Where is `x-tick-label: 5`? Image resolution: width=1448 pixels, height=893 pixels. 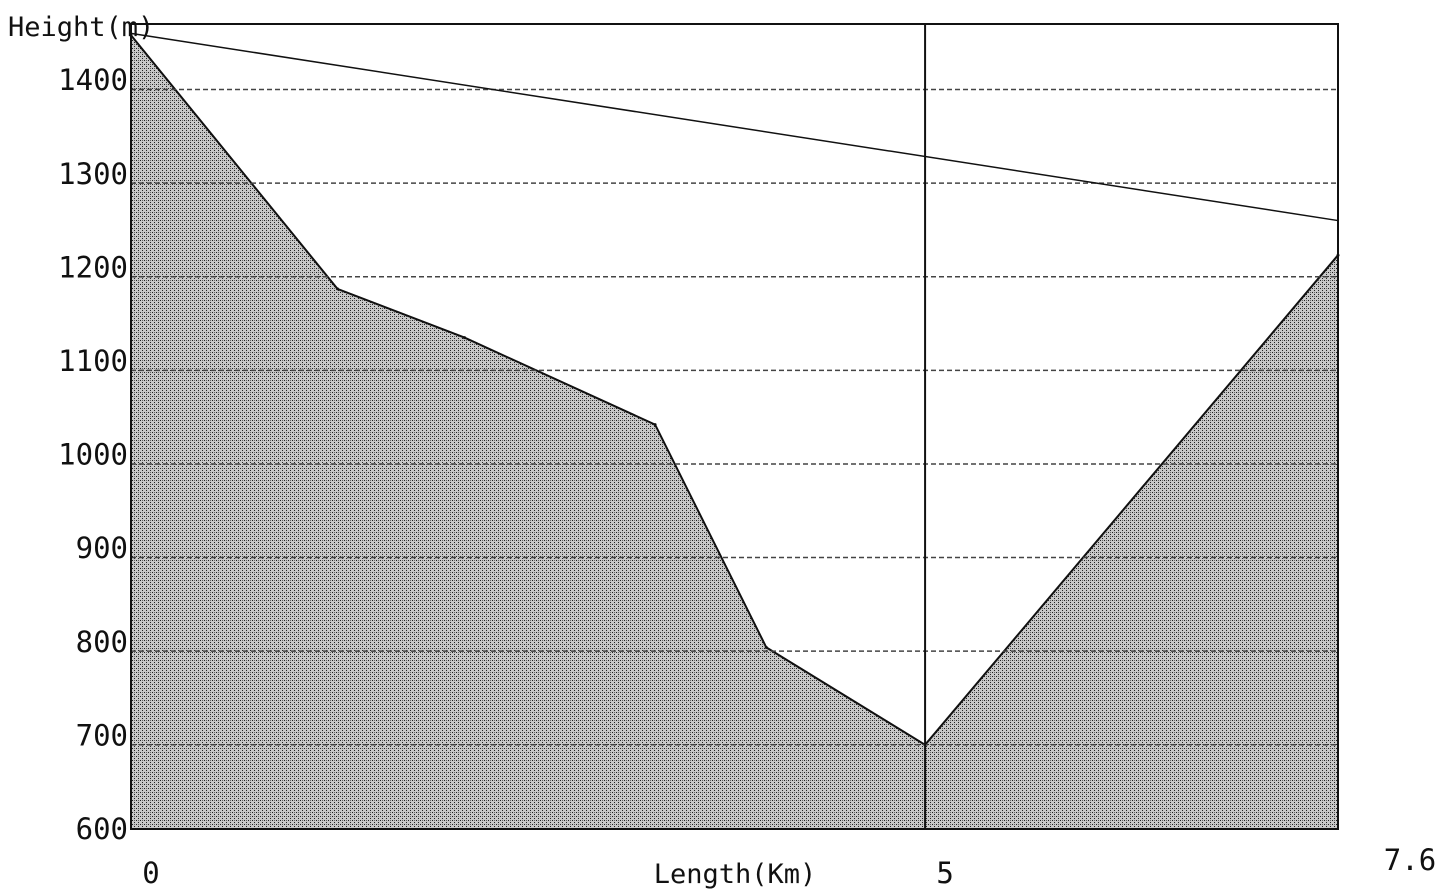
x-tick-label: 5 is located at coordinates (944, 873).